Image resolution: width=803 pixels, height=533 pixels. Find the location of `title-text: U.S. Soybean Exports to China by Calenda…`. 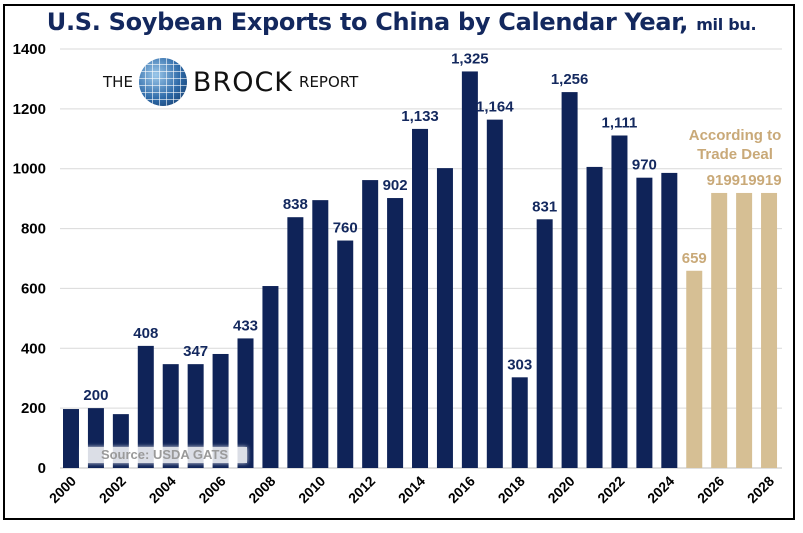

title-text: U.S. Soybean Exports to China by Calenda… is located at coordinates (367, 22).